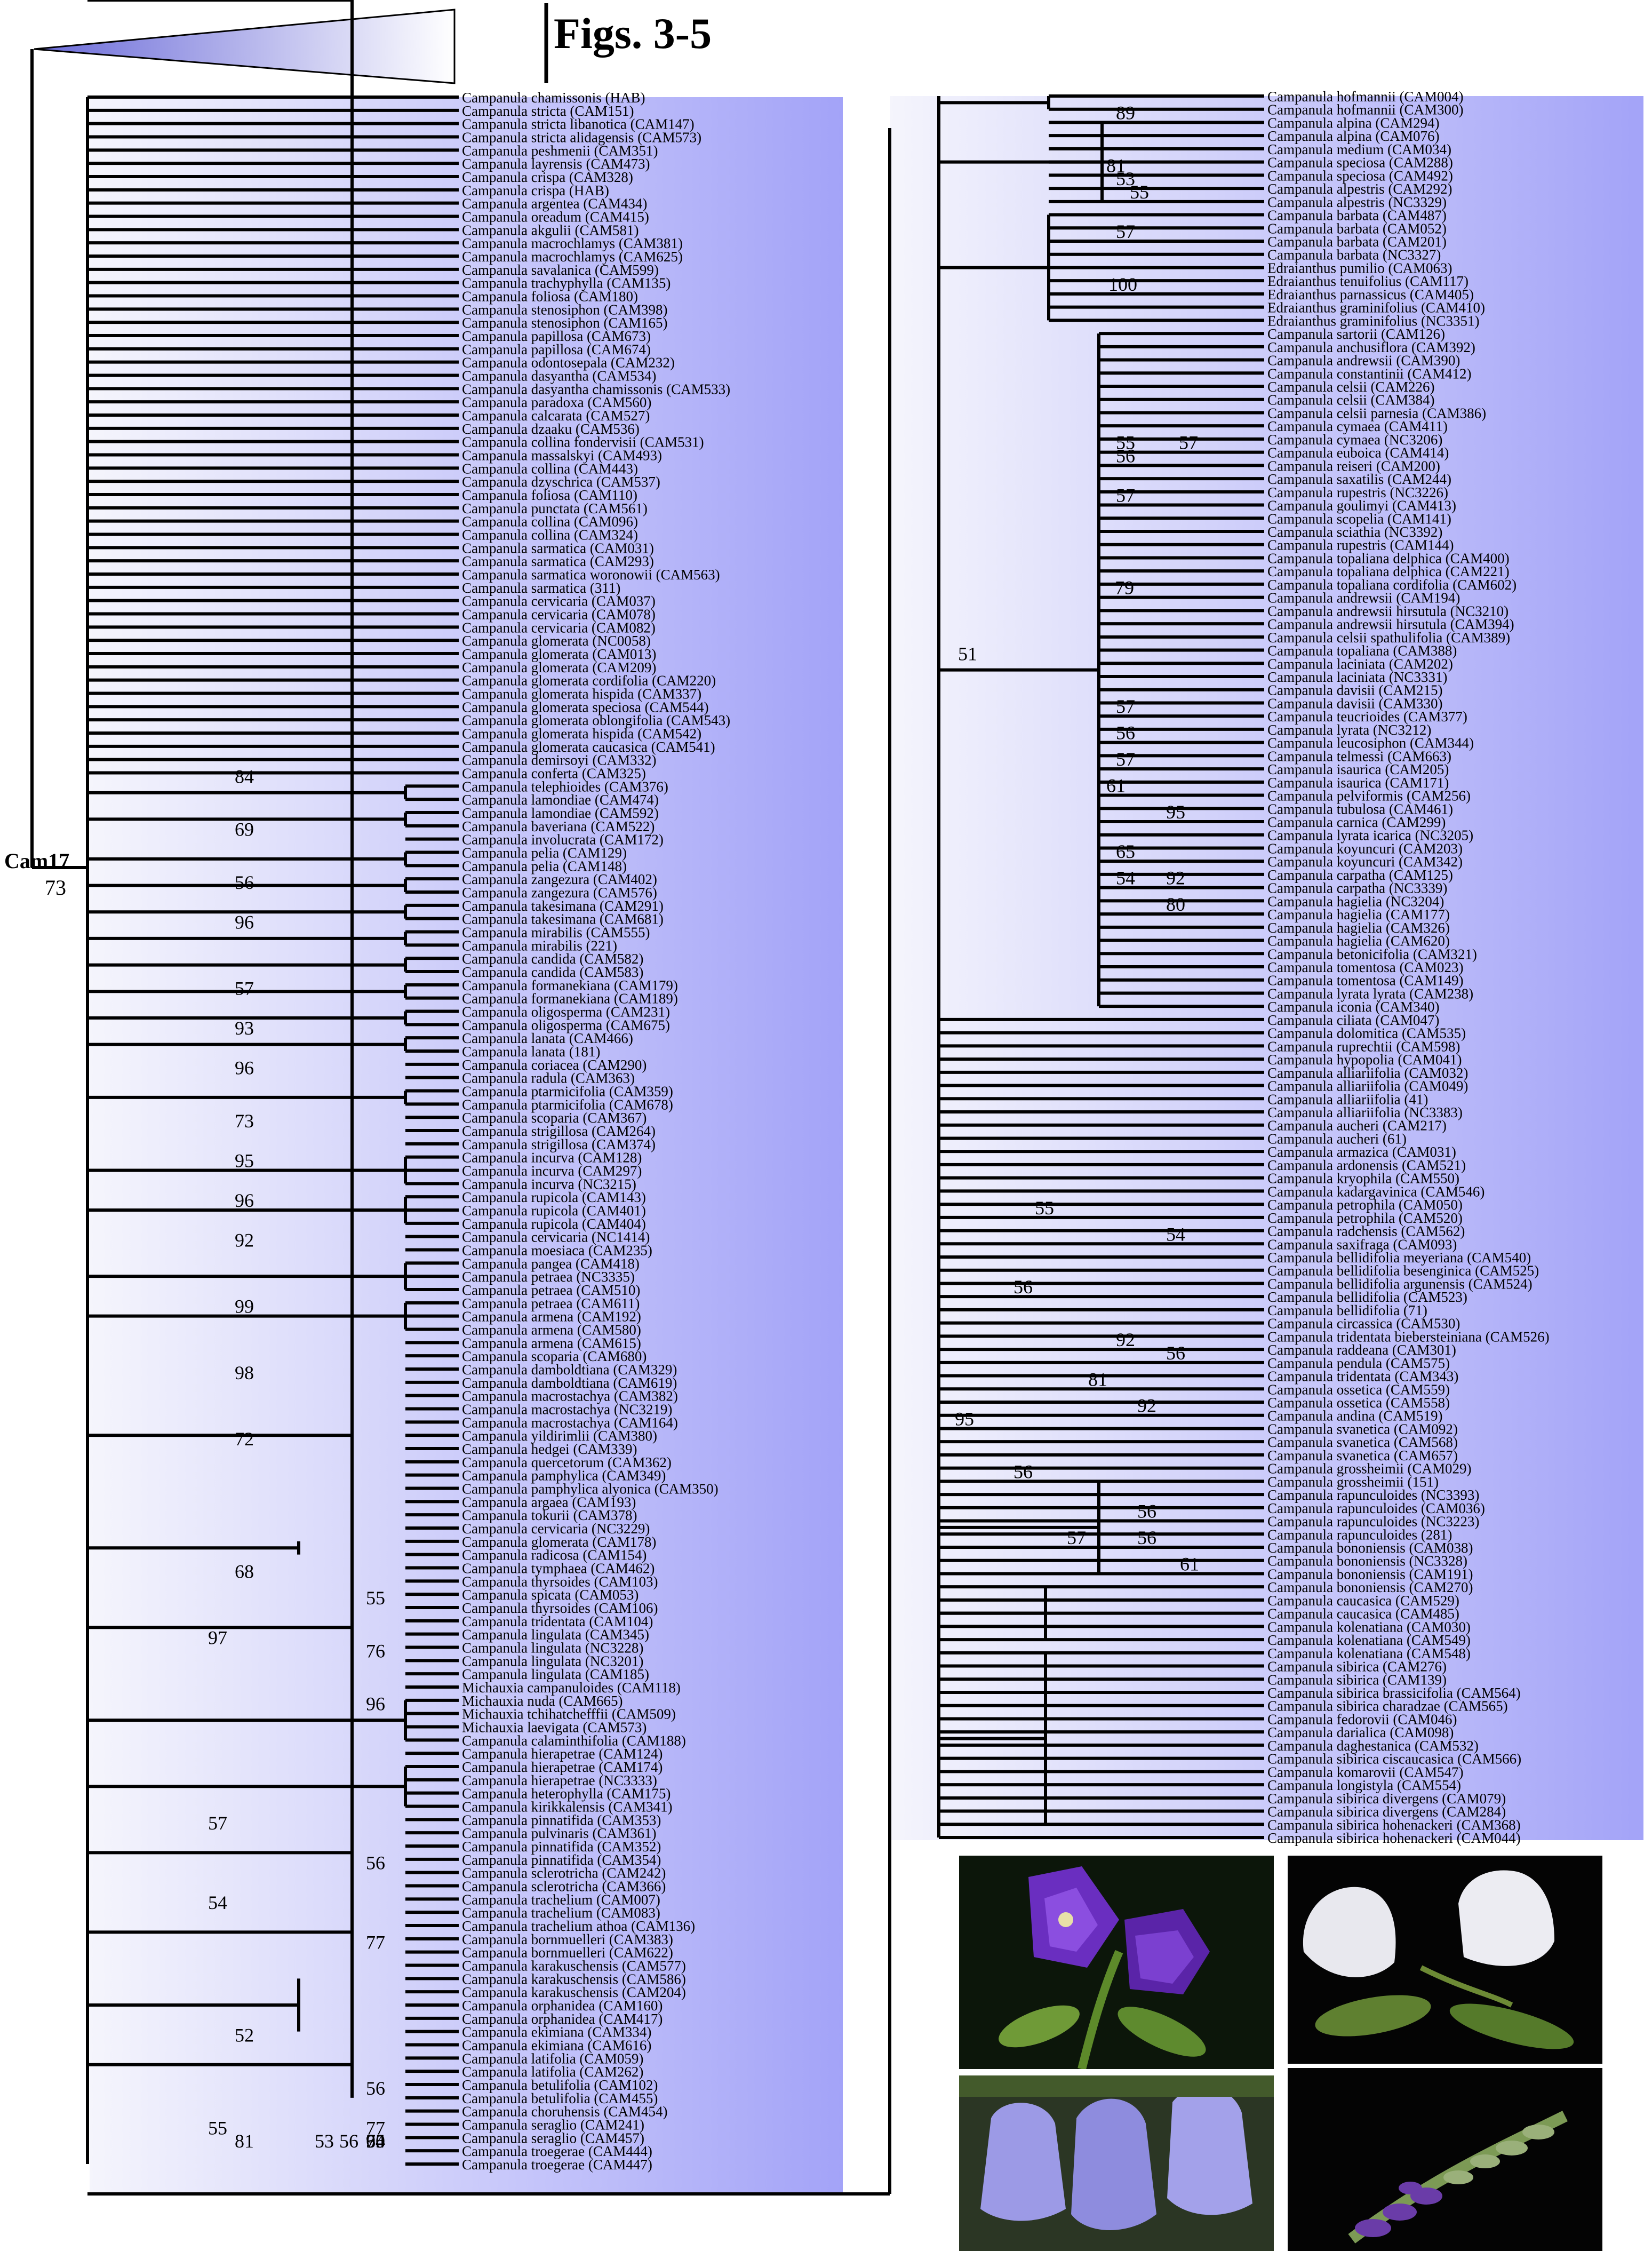 The width and height of the screenshot is (1652, 2251). I want to click on taxon-label: Campanula cervicaria (CAM078), so click(559, 615).